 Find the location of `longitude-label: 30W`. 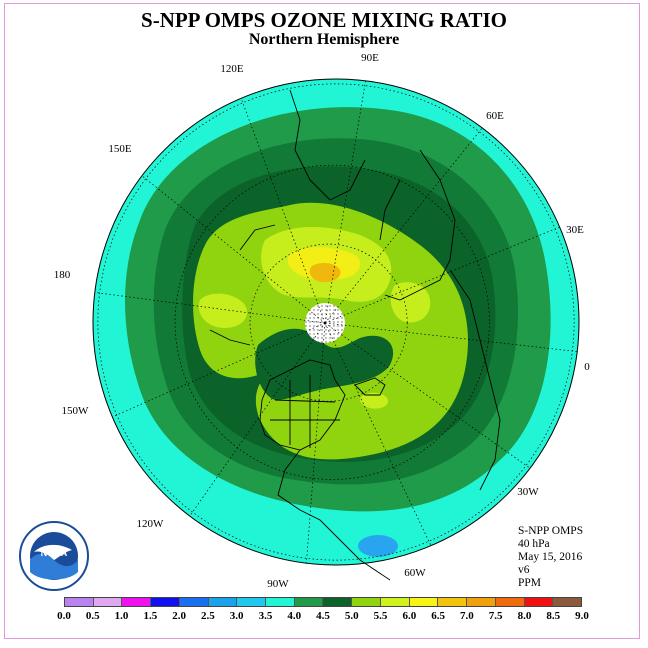

longitude-label: 30W is located at coordinates (528, 492).